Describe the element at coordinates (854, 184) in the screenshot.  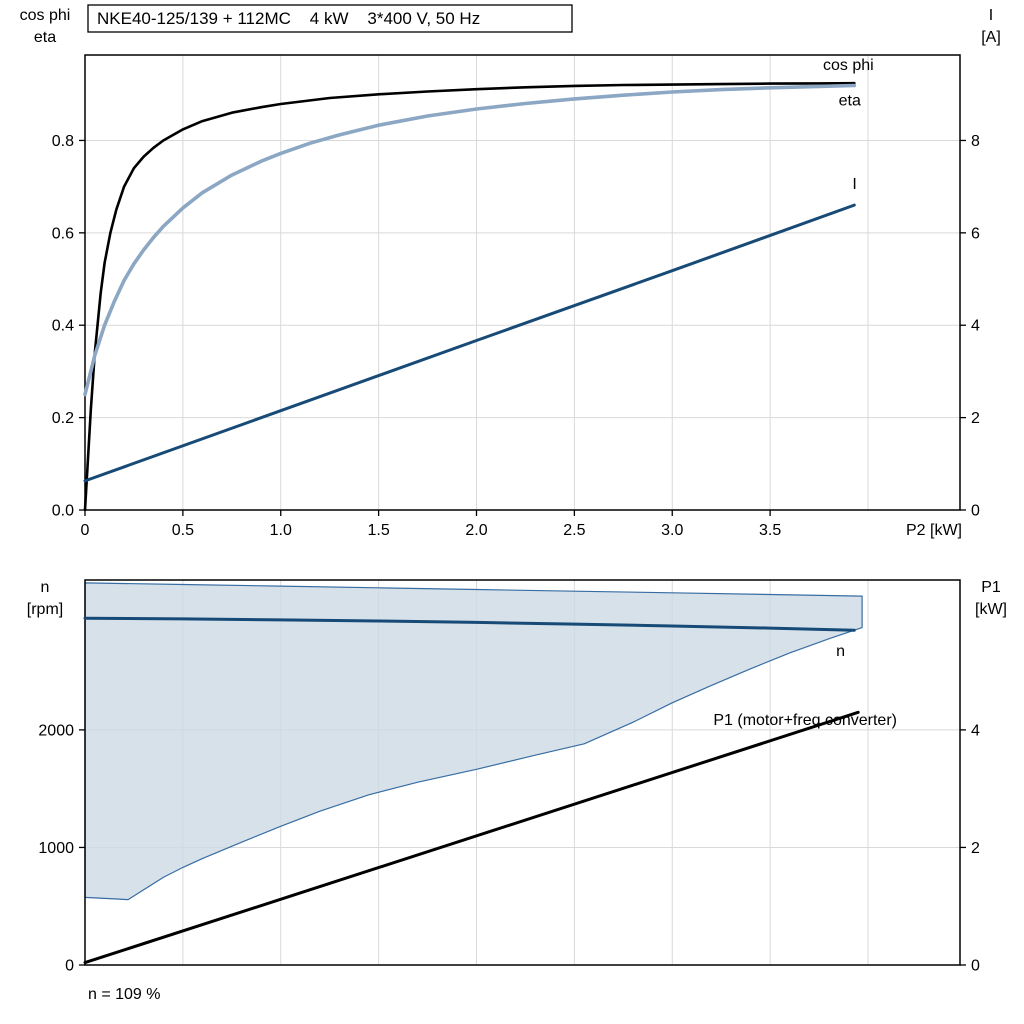
I see `series-label-i: I` at that location.